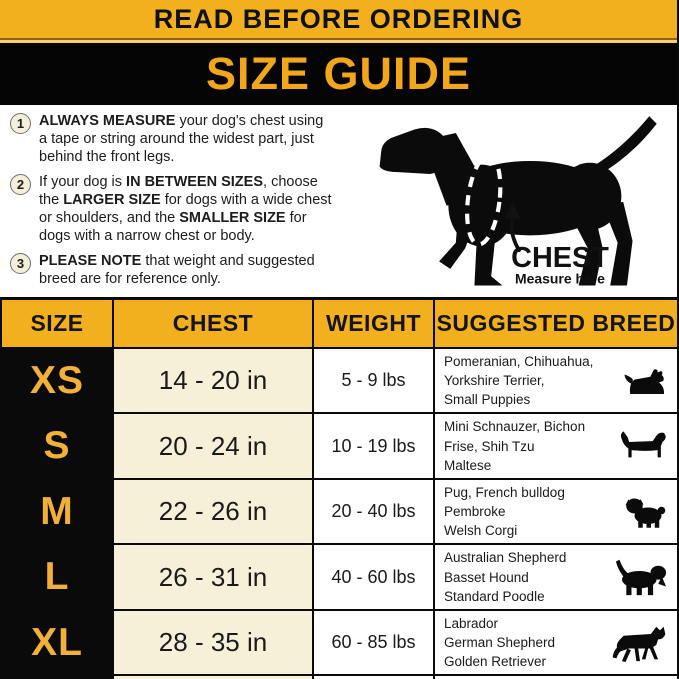 The height and width of the screenshot is (679, 679). I want to click on dog-rear-leg-near, so click(586, 249).